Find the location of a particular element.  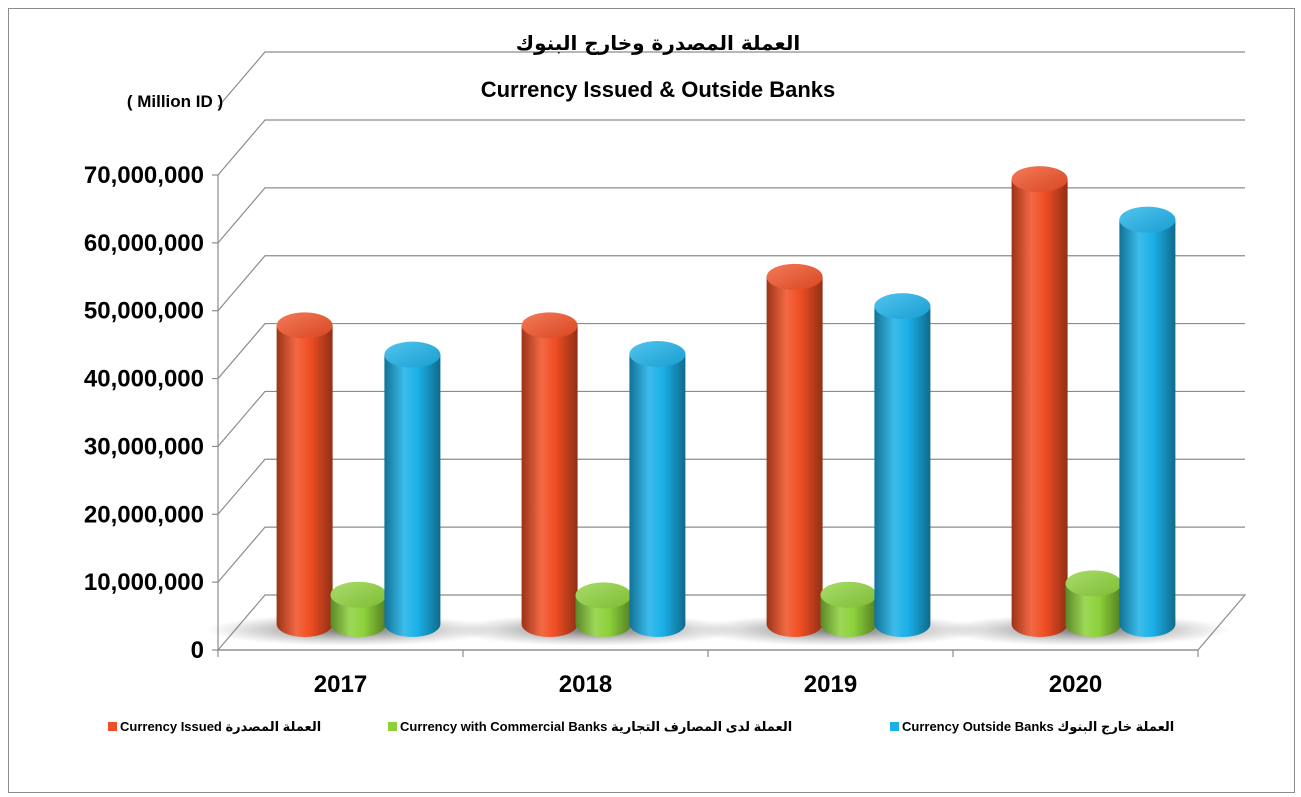

y-tick-label: 70,000,000 is located at coordinates (144, 175).